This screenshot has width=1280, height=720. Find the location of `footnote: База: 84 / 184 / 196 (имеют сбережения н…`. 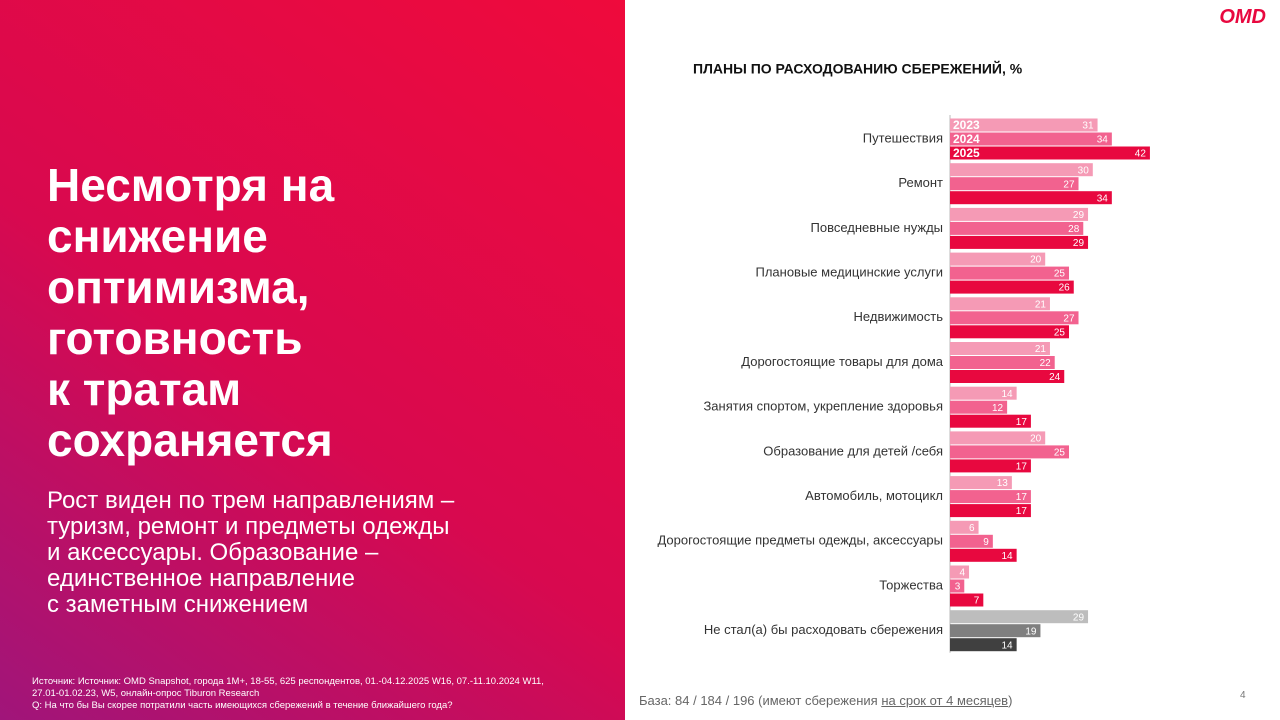

footnote: База: 84 / 184 / 196 (имеют сбережения н… is located at coordinates (825, 700).